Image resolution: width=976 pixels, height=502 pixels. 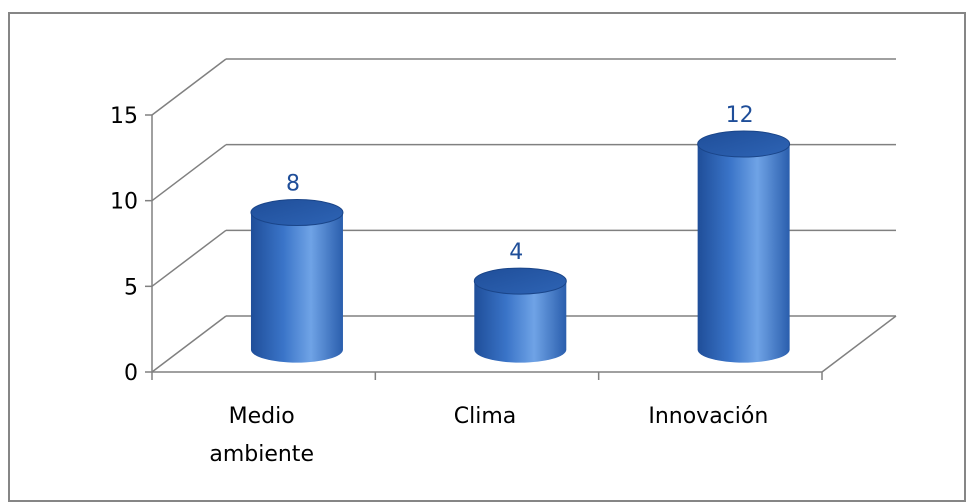 What do you see at coordinates (293, 184) in the screenshot?
I see `data-label: 8` at bounding box center [293, 184].